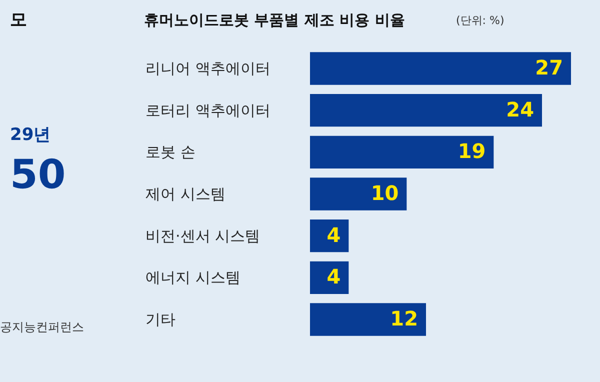 Image resolution: width=600 pixels, height=382 pixels. What do you see at coordinates (203, 235) in the screenshot?
I see `y-tick-label: 비전·센서 시스템` at bounding box center [203, 235].